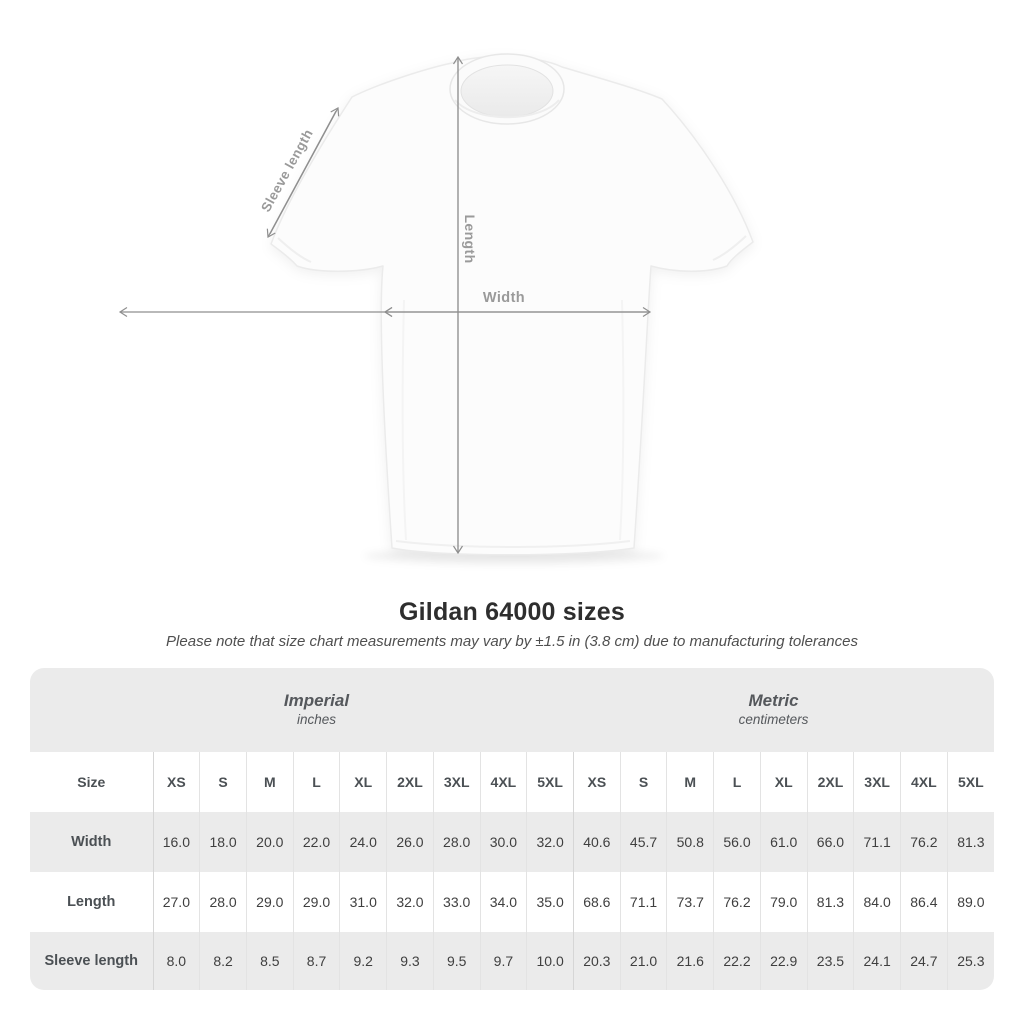 The width and height of the screenshot is (1024, 1024). What do you see at coordinates (176, 902) in the screenshot?
I see `measurement-cell: 27.0` at bounding box center [176, 902].